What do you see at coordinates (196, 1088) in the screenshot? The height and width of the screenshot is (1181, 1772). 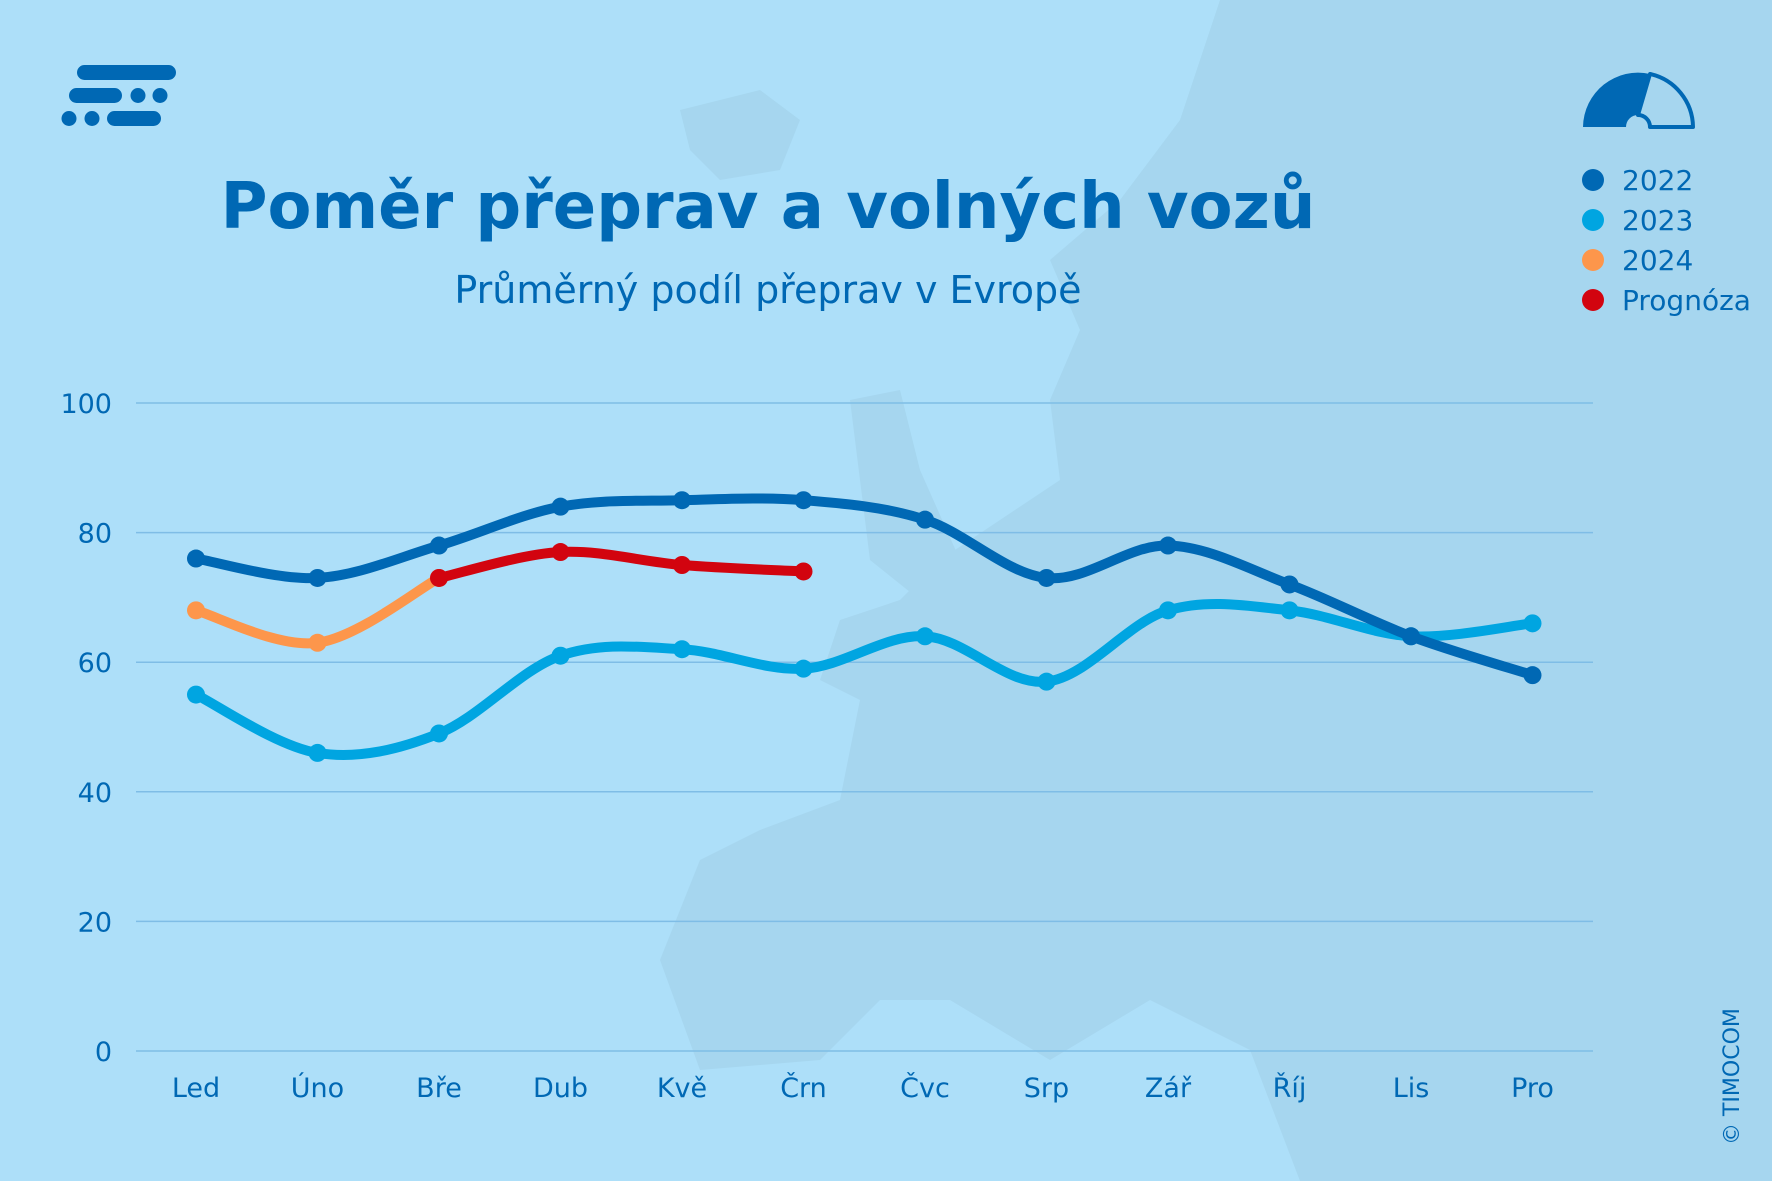 I see `x-tick-label: Led` at bounding box center [196, 1088].